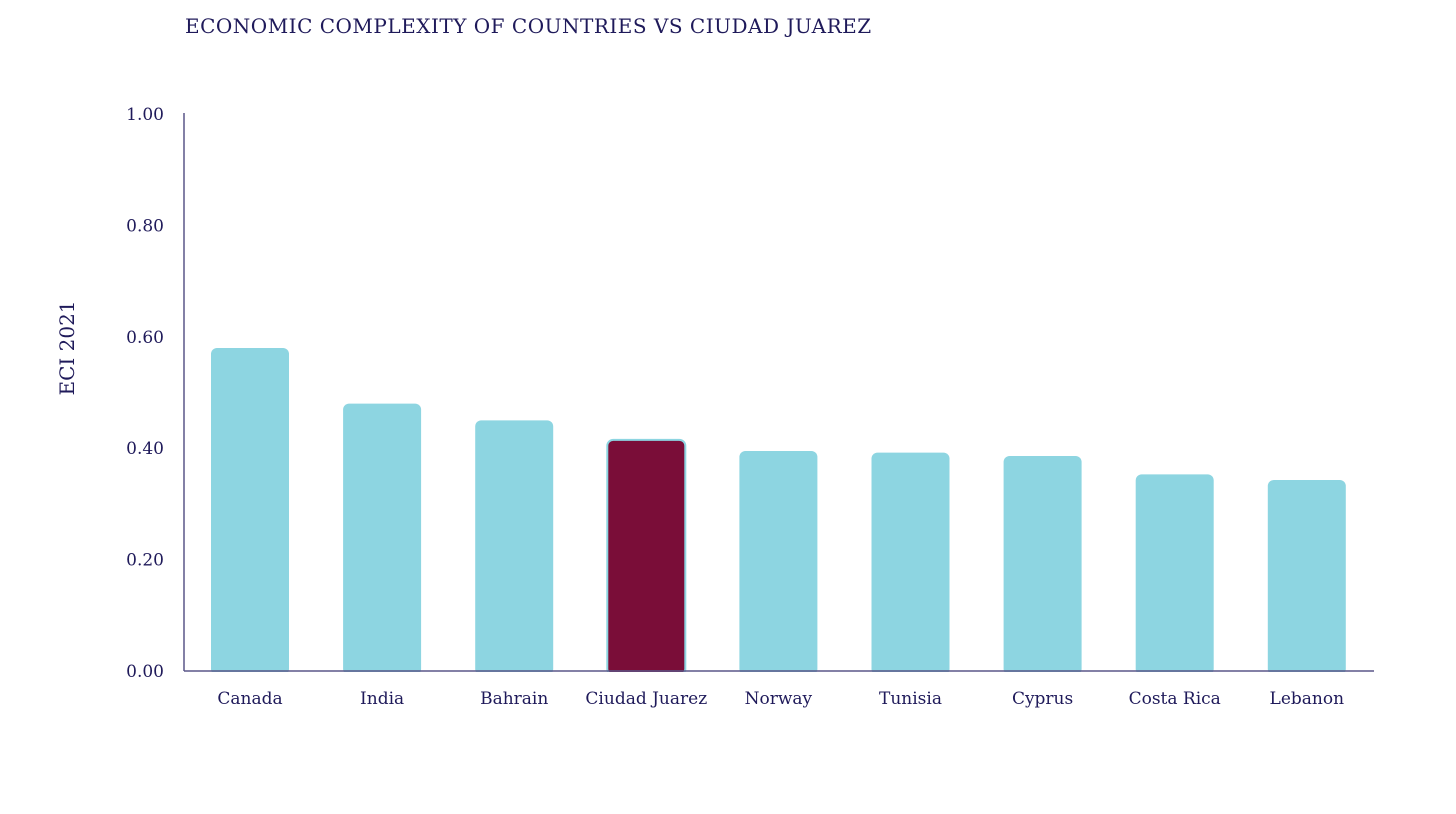 The height and width of the screenshot is (814, 1456). What do you see at coordinates (1174, 574) in the screenshot?
I see `bar-costa-rica` at bounding box center [1174, 574].